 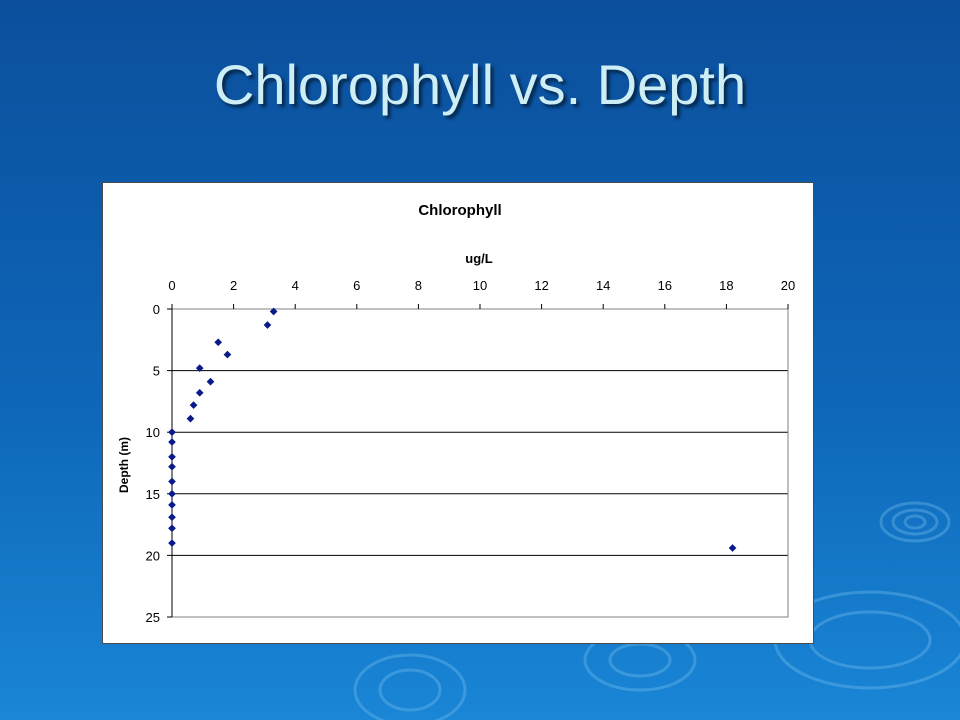 What do you see at coordinates (478, 258) in the screenshot?
I see `x-axis-label: ug/L` at bounding box center [478, 258].